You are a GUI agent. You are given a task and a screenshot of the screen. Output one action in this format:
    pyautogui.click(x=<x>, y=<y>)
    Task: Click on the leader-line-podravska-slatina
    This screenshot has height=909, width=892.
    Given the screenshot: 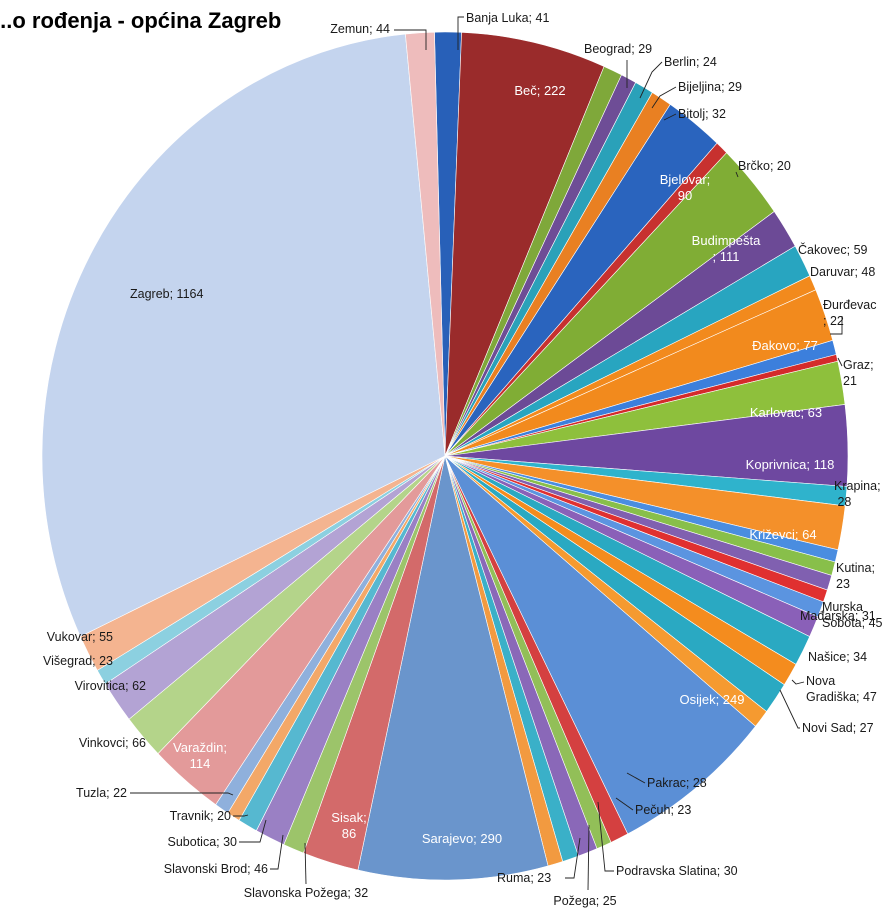 What is the action you would take?
    pyautogui.click(x=605, y=836)
    